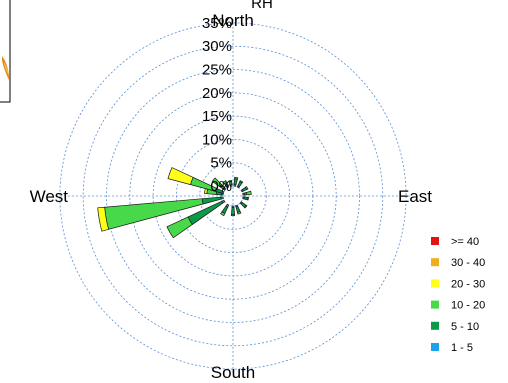 The height and width of the screenshot is (383, 508). What do you see at coordinates (217, 116) in the screenshot?
I see `tick-label: 15%` at bounding box center [217, 116].